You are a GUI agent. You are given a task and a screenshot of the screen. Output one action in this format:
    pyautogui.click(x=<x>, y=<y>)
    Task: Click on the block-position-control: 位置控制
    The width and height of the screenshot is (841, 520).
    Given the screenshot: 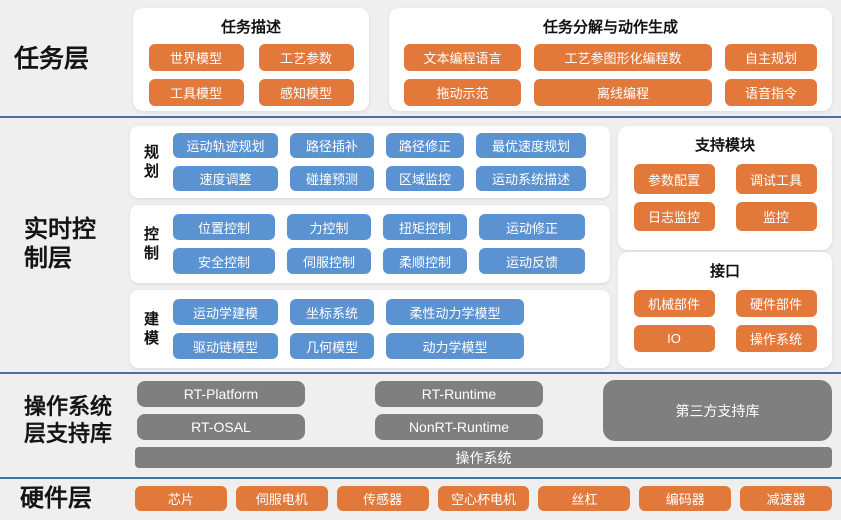 What is the action you would take?
    pyautogui.click(x=224, y=227)
    